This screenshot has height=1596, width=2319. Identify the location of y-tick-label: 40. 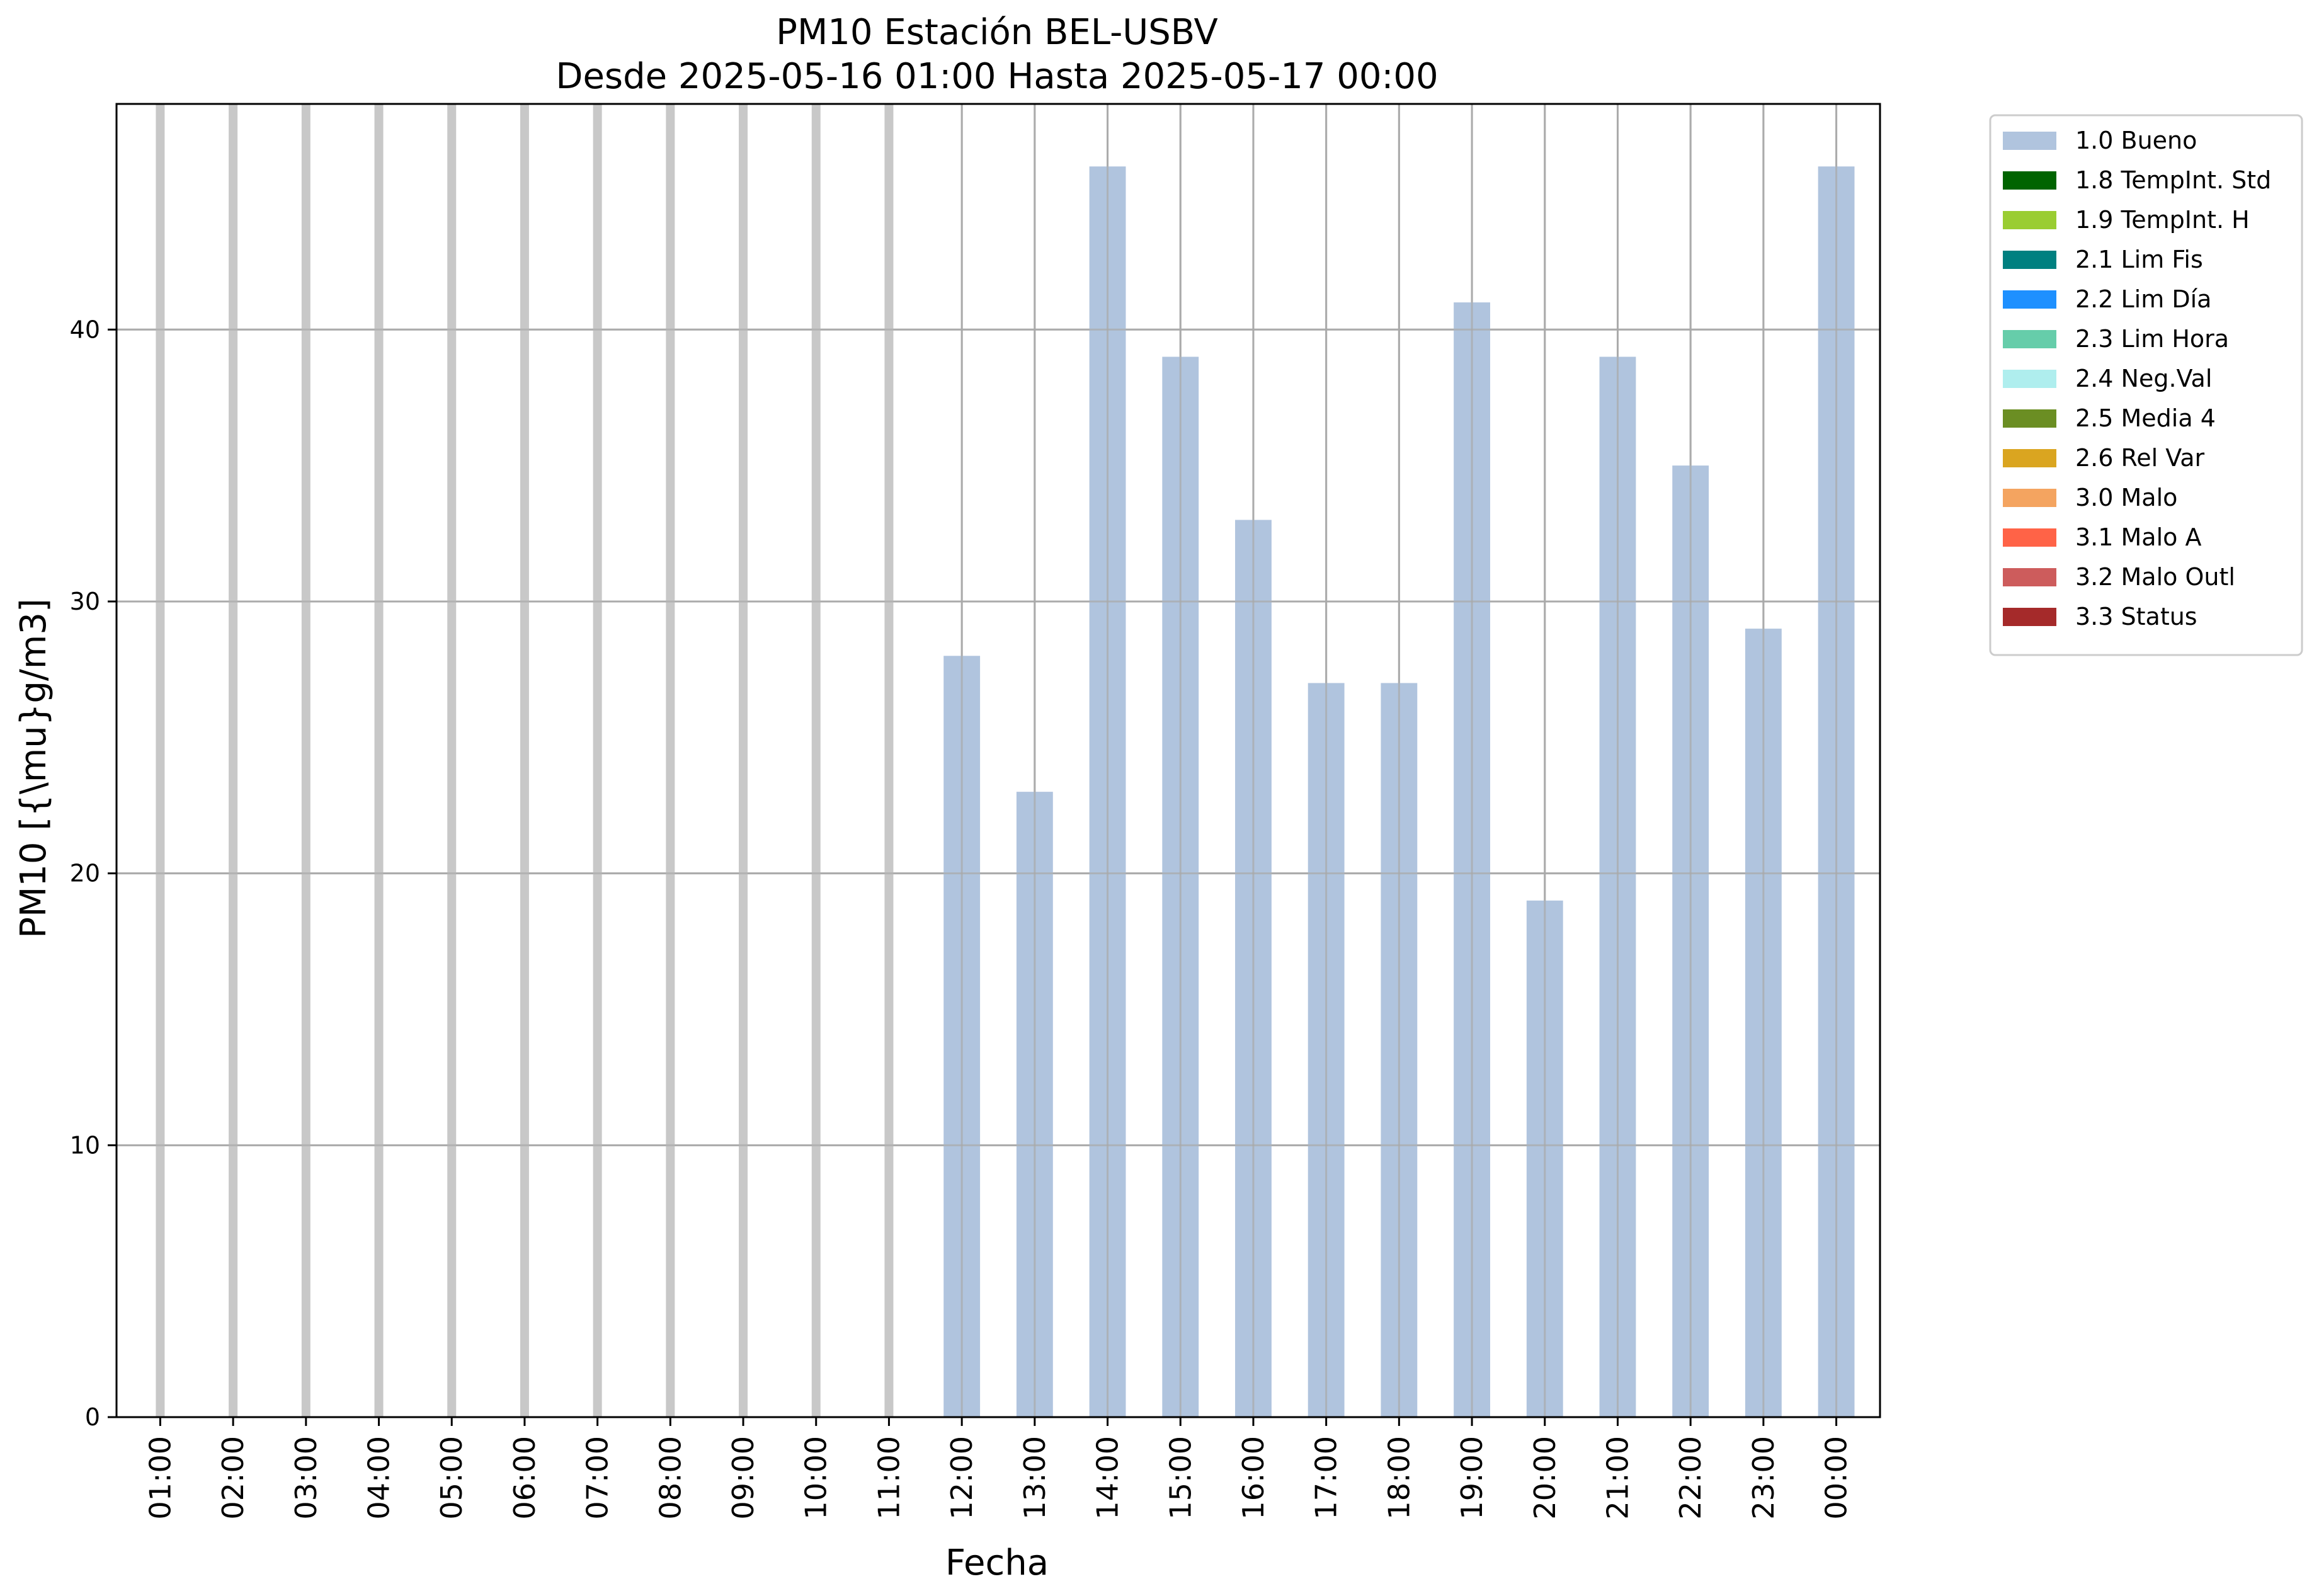
(85, 329).